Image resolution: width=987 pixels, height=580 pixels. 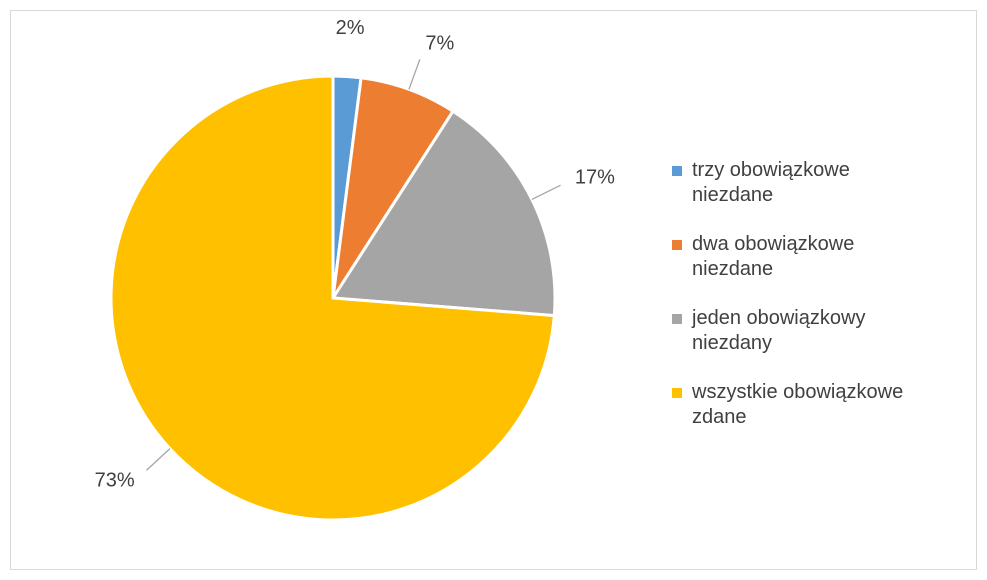 What do you see at coordinates (115, 480) in the screenshot?
I see `data-label: 73%` at bounding box center [115, 480].